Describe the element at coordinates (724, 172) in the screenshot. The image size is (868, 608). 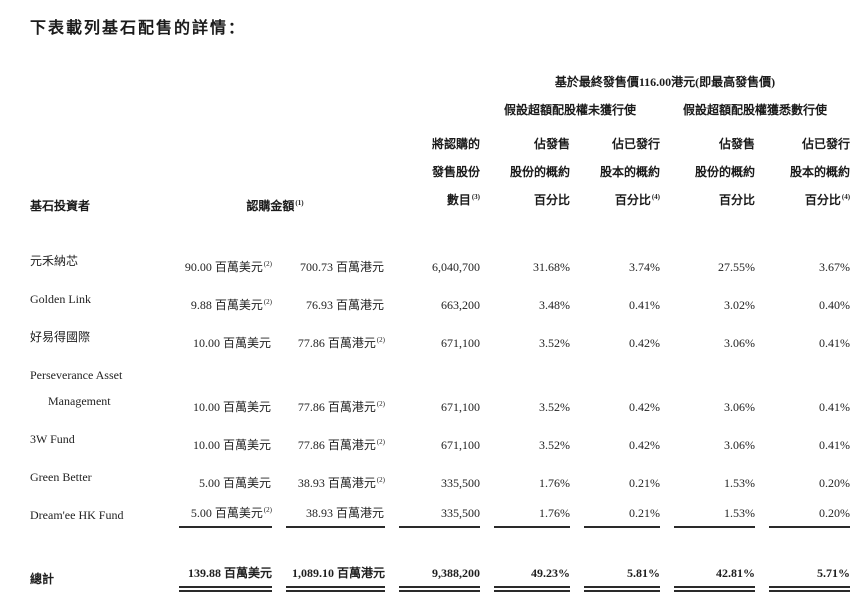
I see `col-header-pct-offer-fe: 佔發售 股份的概約 百分比` at that location.